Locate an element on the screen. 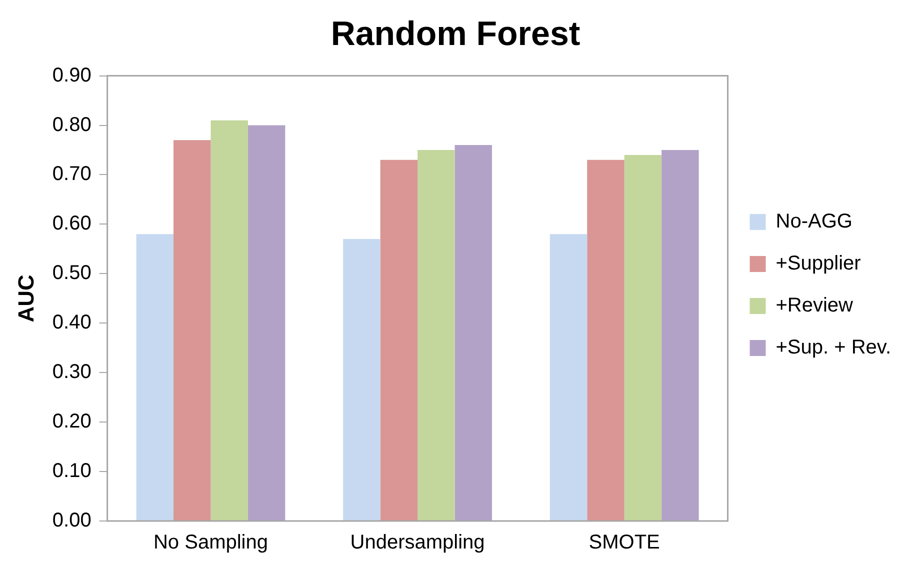 Image resolution: width=911 pixels, height=575 pixels. legend-label: +Sup. + Rev. is located at coordinates (834, 347).